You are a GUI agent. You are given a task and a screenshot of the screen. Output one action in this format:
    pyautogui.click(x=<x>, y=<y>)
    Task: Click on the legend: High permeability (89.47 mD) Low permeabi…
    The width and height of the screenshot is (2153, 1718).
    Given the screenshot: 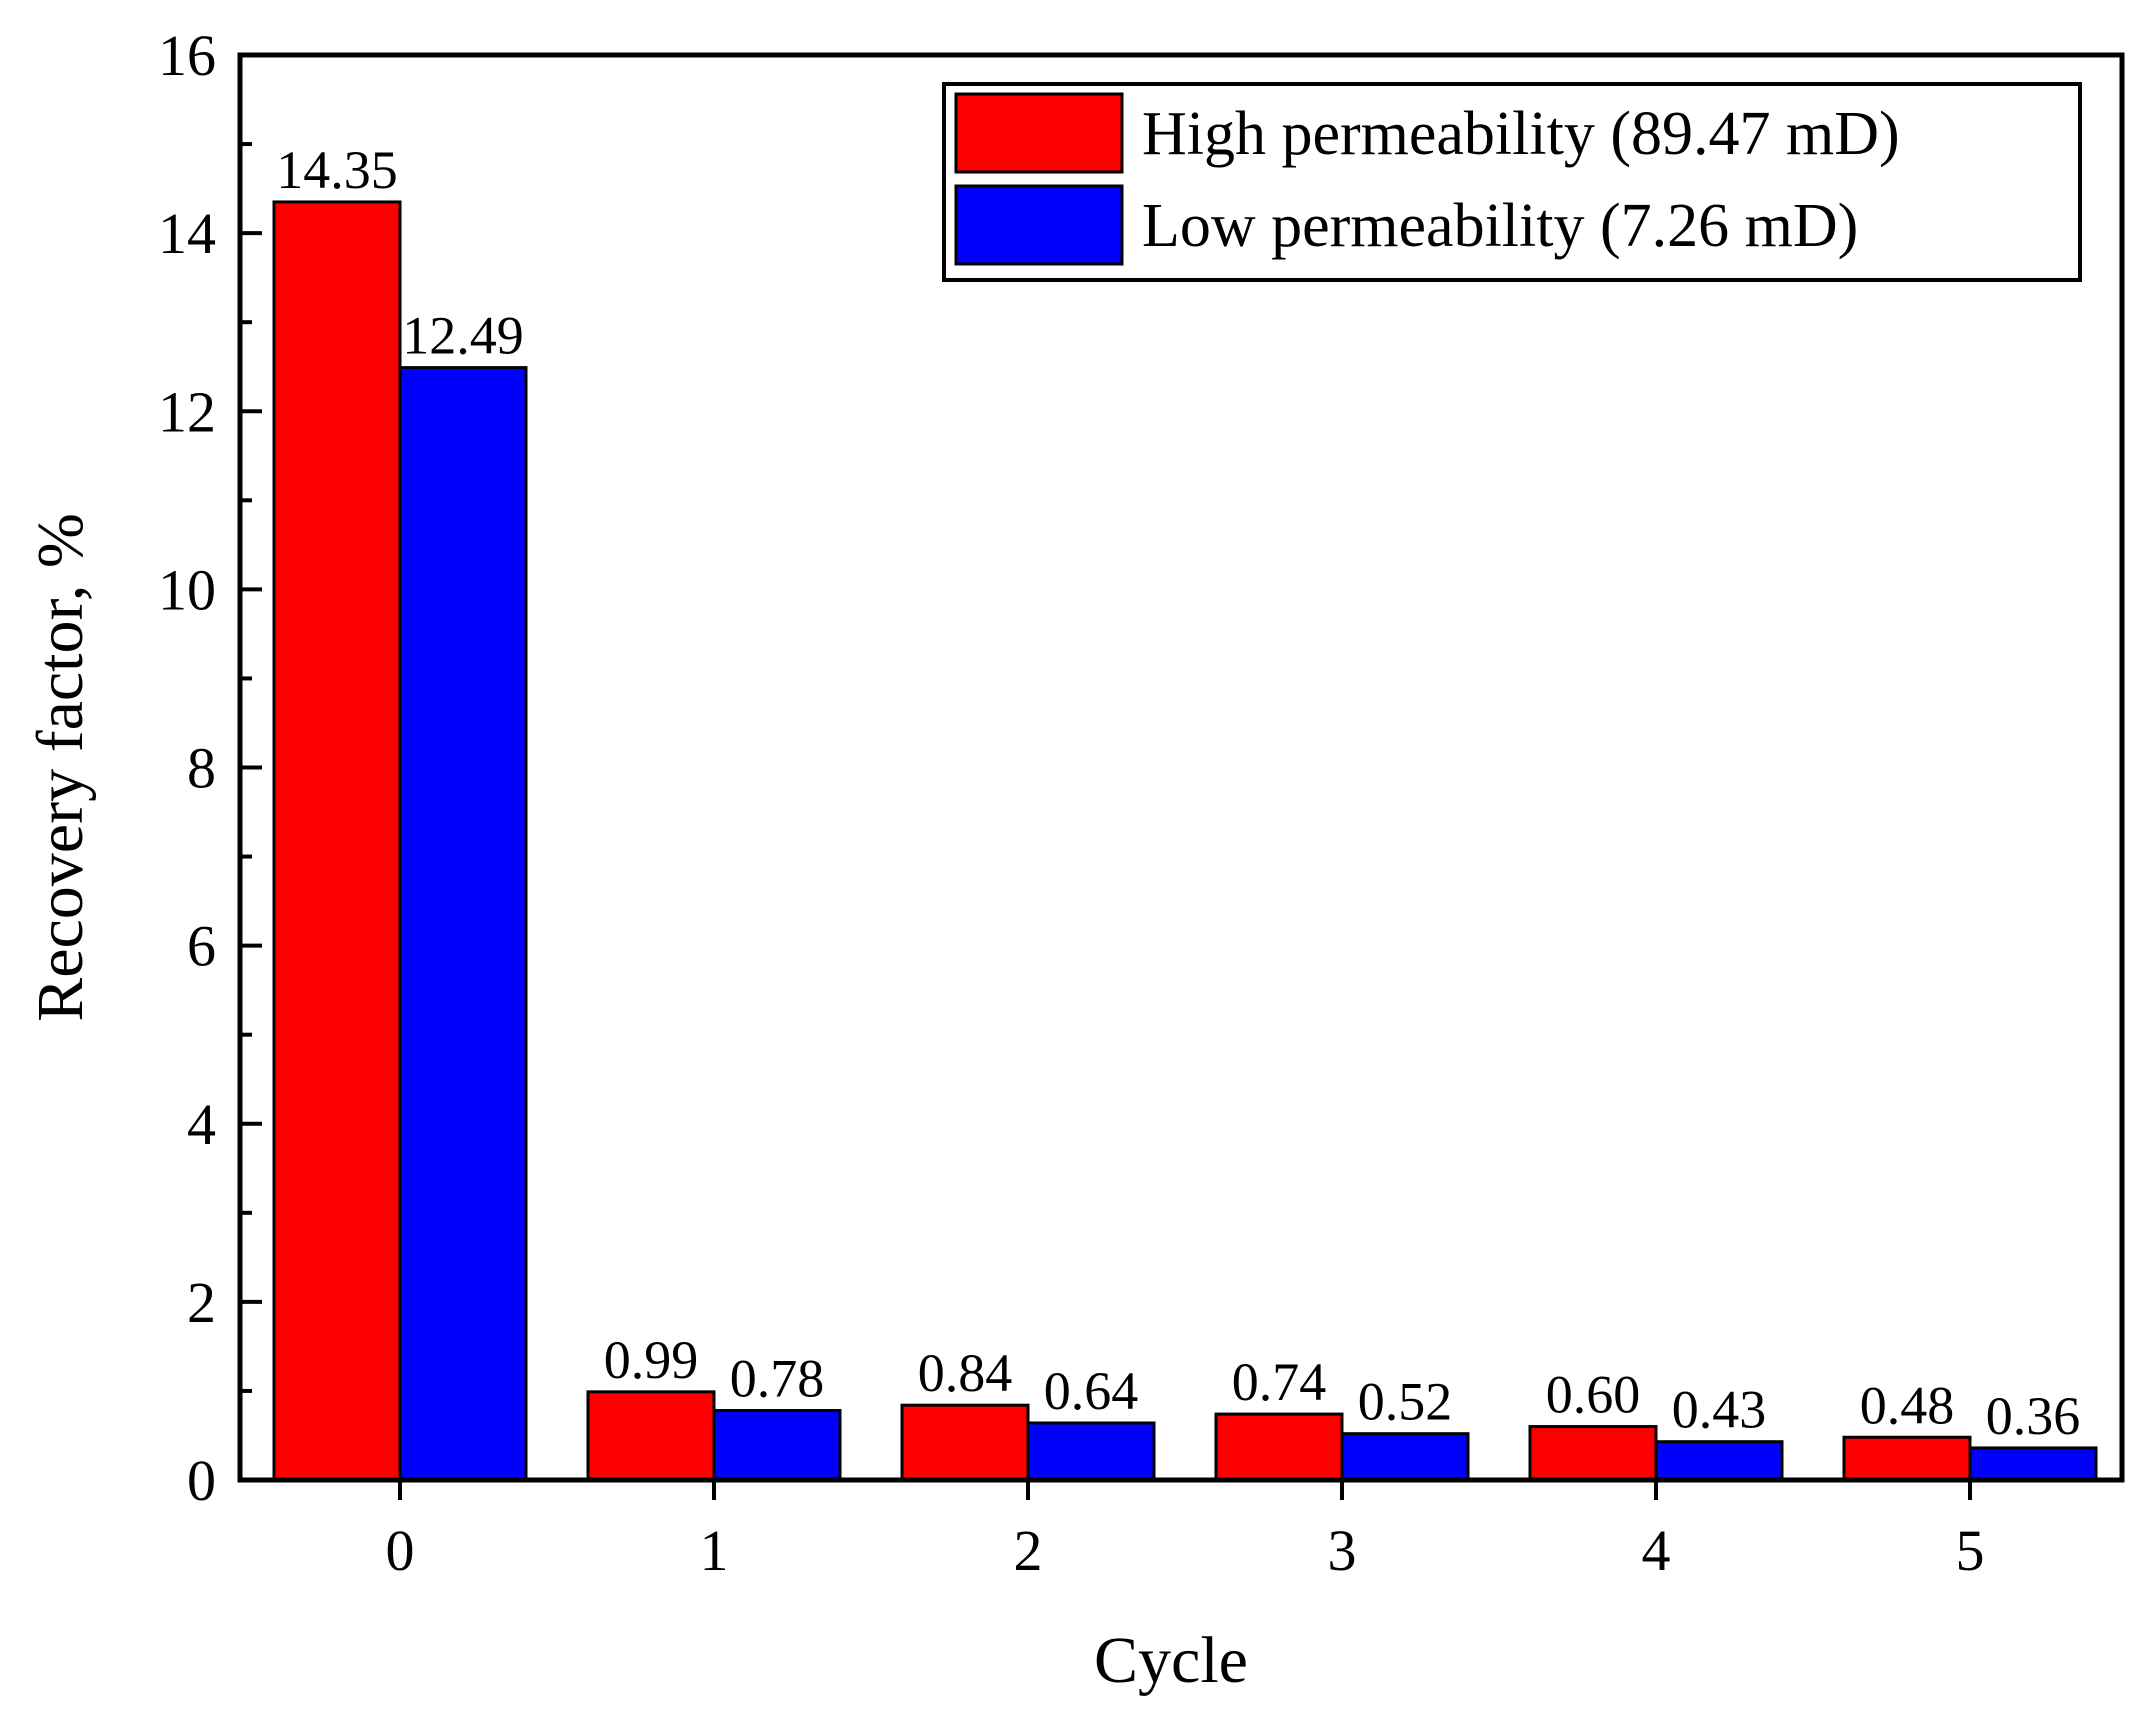 What is the action you would take?
    pyautogui.click(x=1512, y=182)
    